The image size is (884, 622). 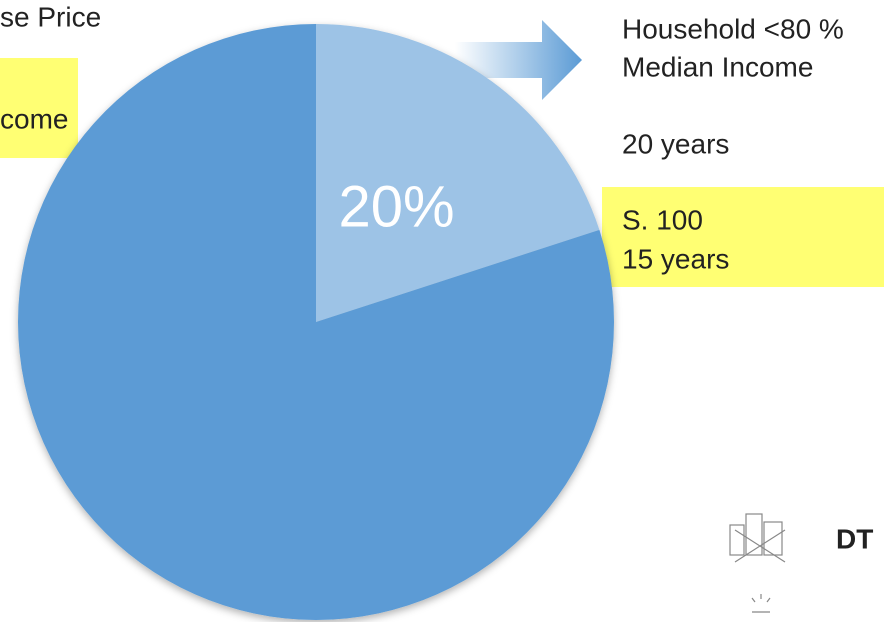 What do you see at coordinates (675, 258) in the screenshot?
I see `annotation: 15 years` at bounding box center [675, 258].